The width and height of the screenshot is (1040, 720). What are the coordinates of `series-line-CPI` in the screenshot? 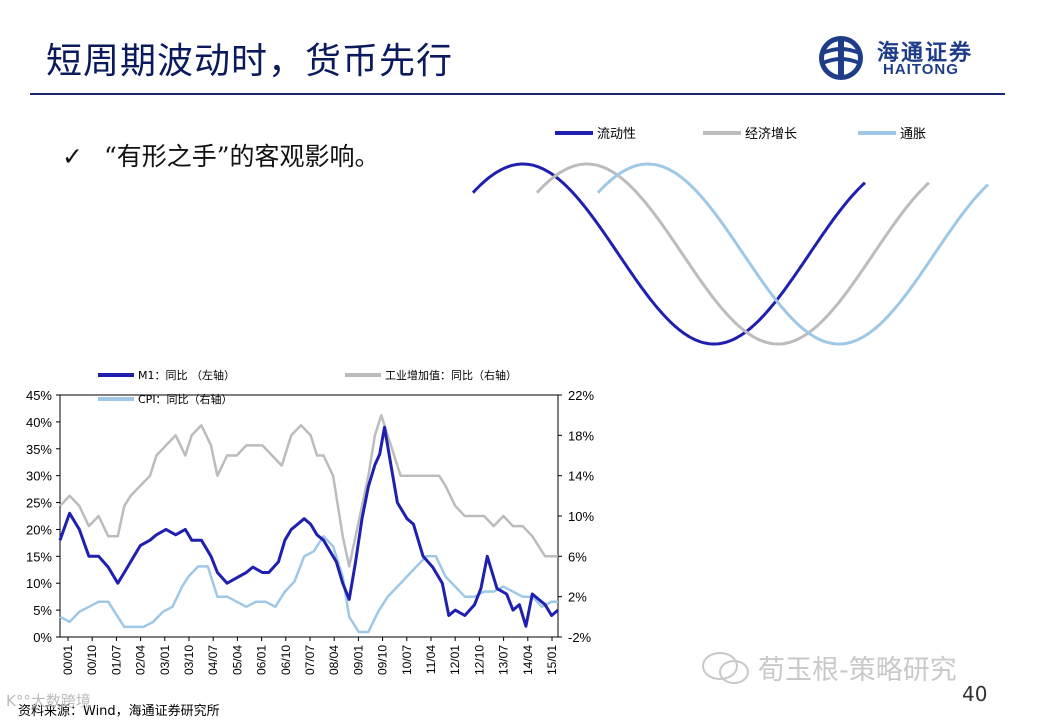 It's located at (308, 584).